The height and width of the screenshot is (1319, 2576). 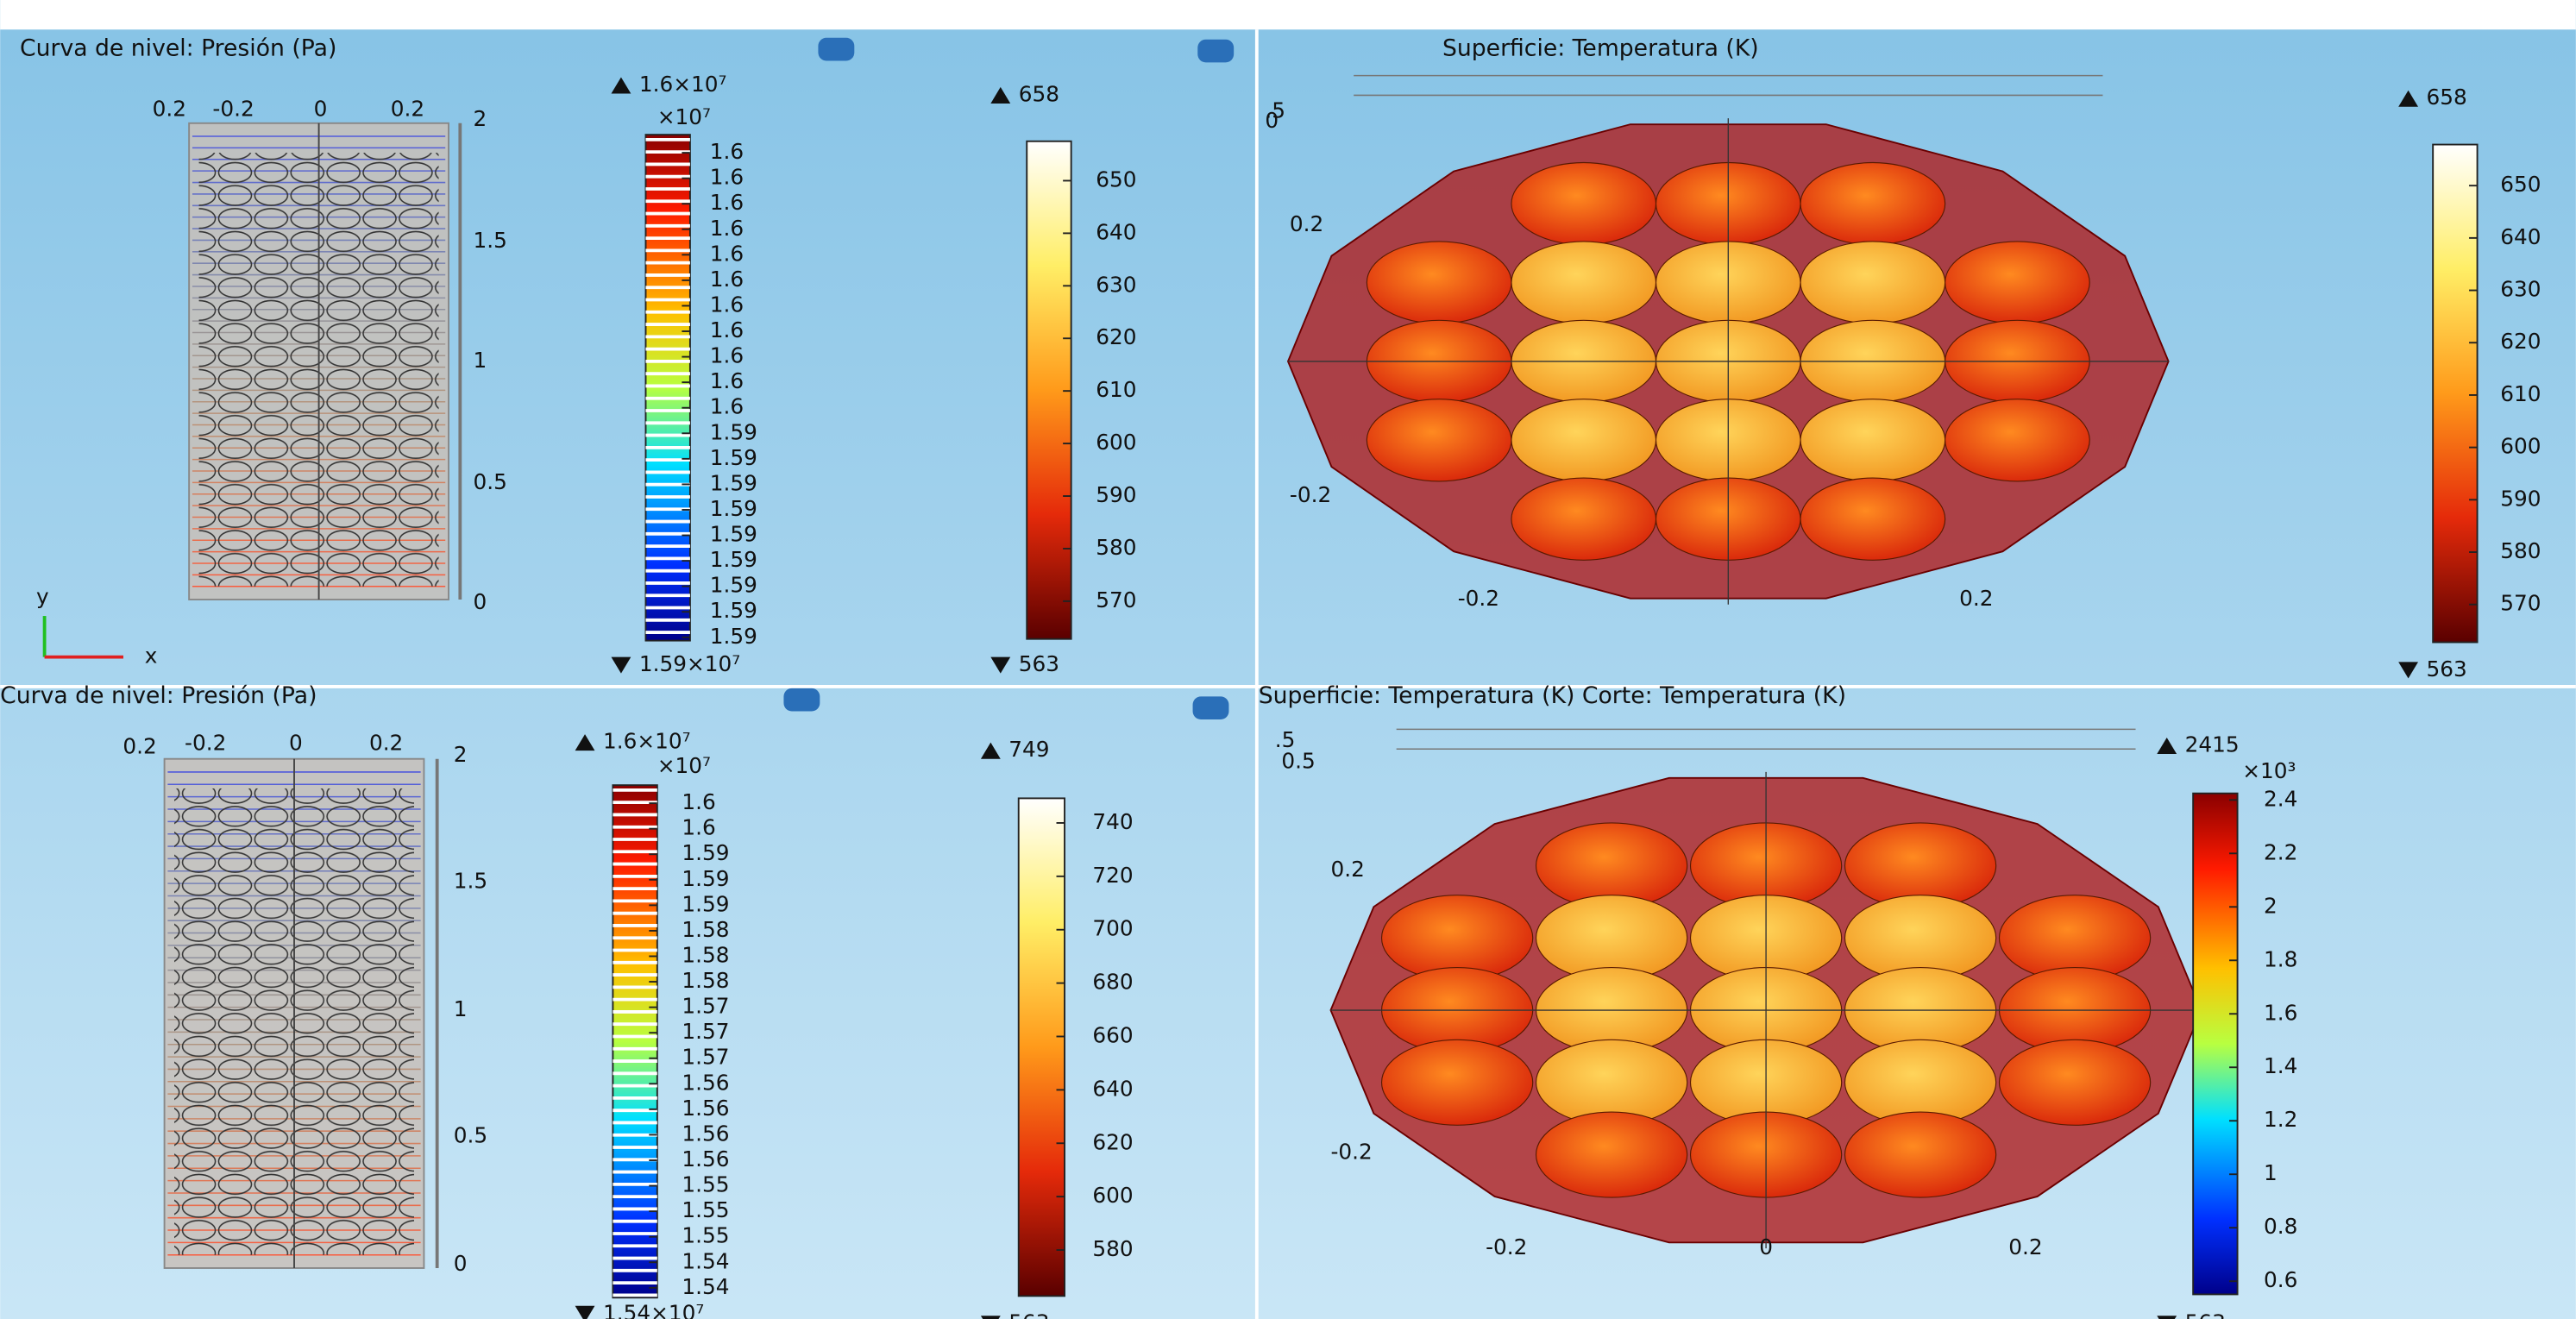 What do you see at coordinates (1288, 15) in the screenshot?
I see `top-strip` at bounding box center [1288, 15].